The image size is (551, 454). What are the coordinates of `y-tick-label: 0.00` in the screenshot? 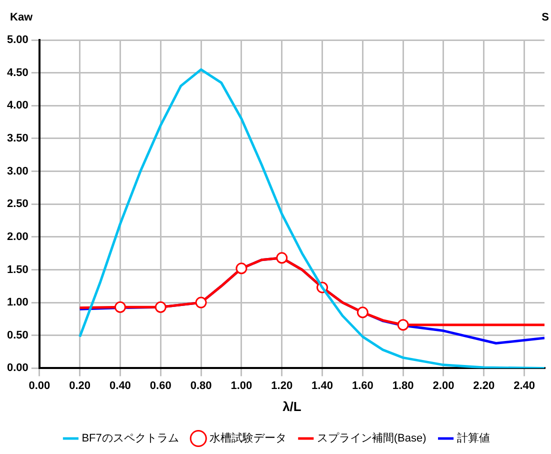 It's located at (17, 368).